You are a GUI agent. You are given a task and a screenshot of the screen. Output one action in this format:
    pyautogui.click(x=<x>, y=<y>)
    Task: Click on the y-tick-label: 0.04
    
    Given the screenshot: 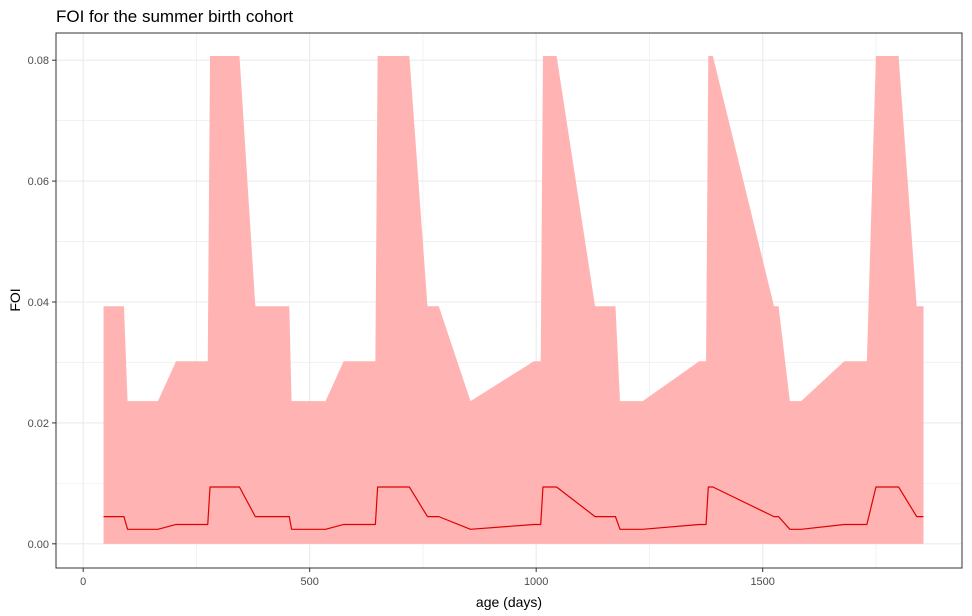 What is the action you would take?
    pyautogui.click(x=38, y=303)
    